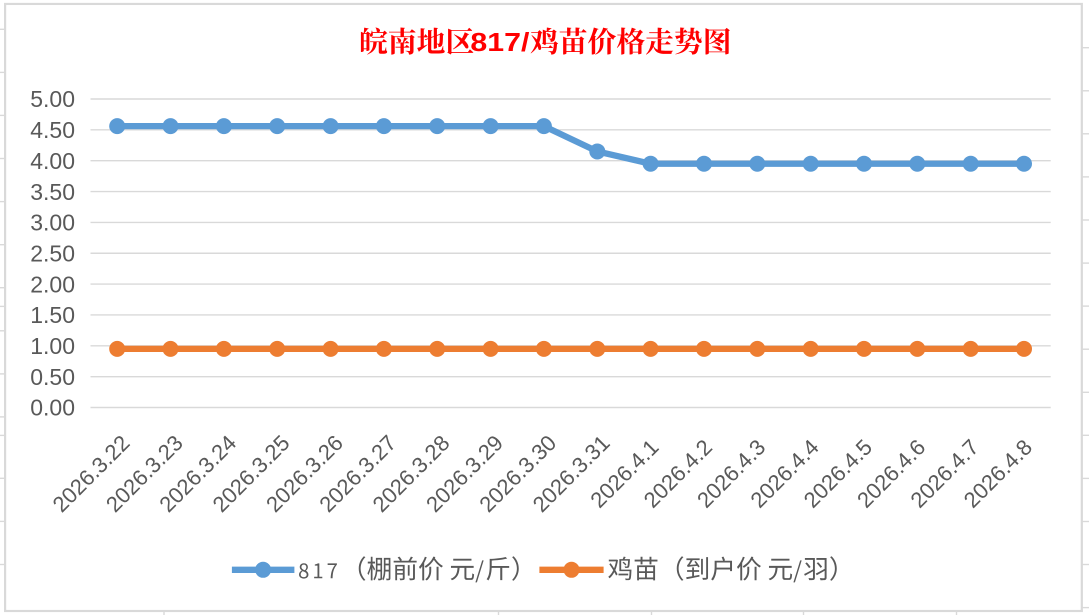 This screenshot has height=615, width=1089. I want to click on svg-text: 4.50, so click(52, 130).